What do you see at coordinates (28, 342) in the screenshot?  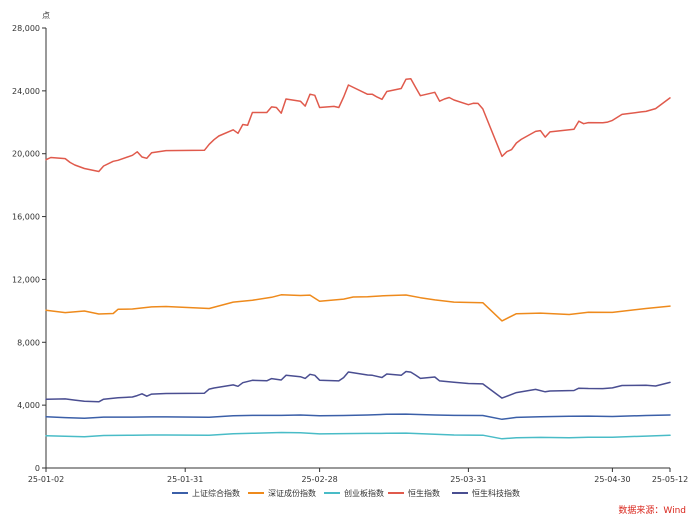 I see `y-tick-label: 8,000` at bounding box center [28, 342].